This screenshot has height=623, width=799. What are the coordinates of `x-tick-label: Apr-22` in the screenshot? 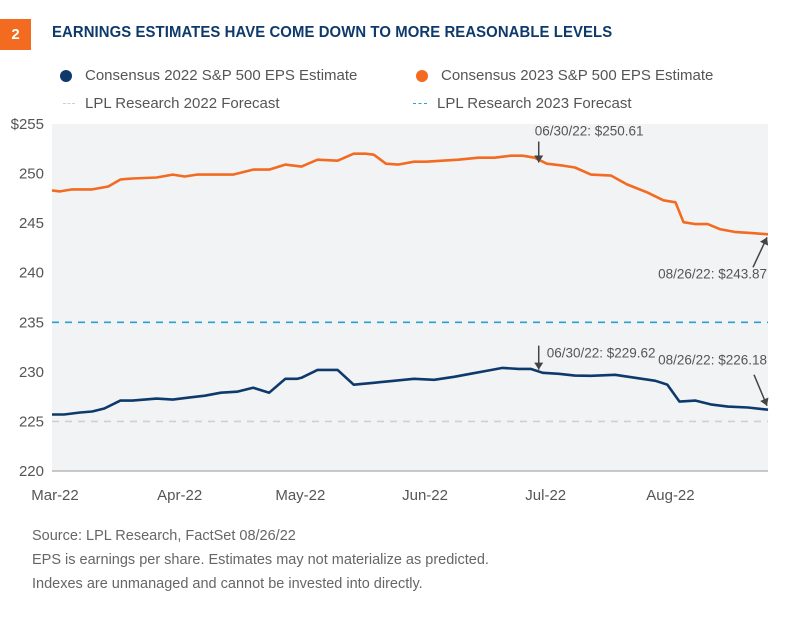 It's located at (179, 495).